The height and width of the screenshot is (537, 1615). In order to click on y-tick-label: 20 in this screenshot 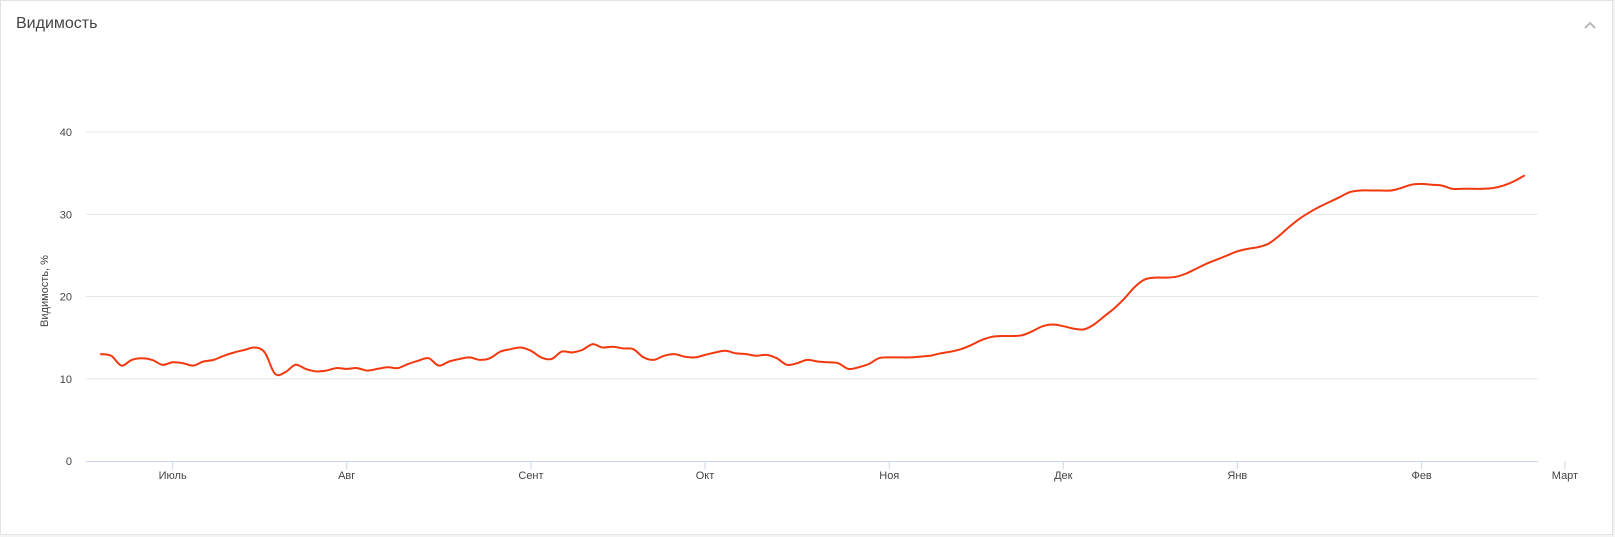, I will do `click(66, 298)`.